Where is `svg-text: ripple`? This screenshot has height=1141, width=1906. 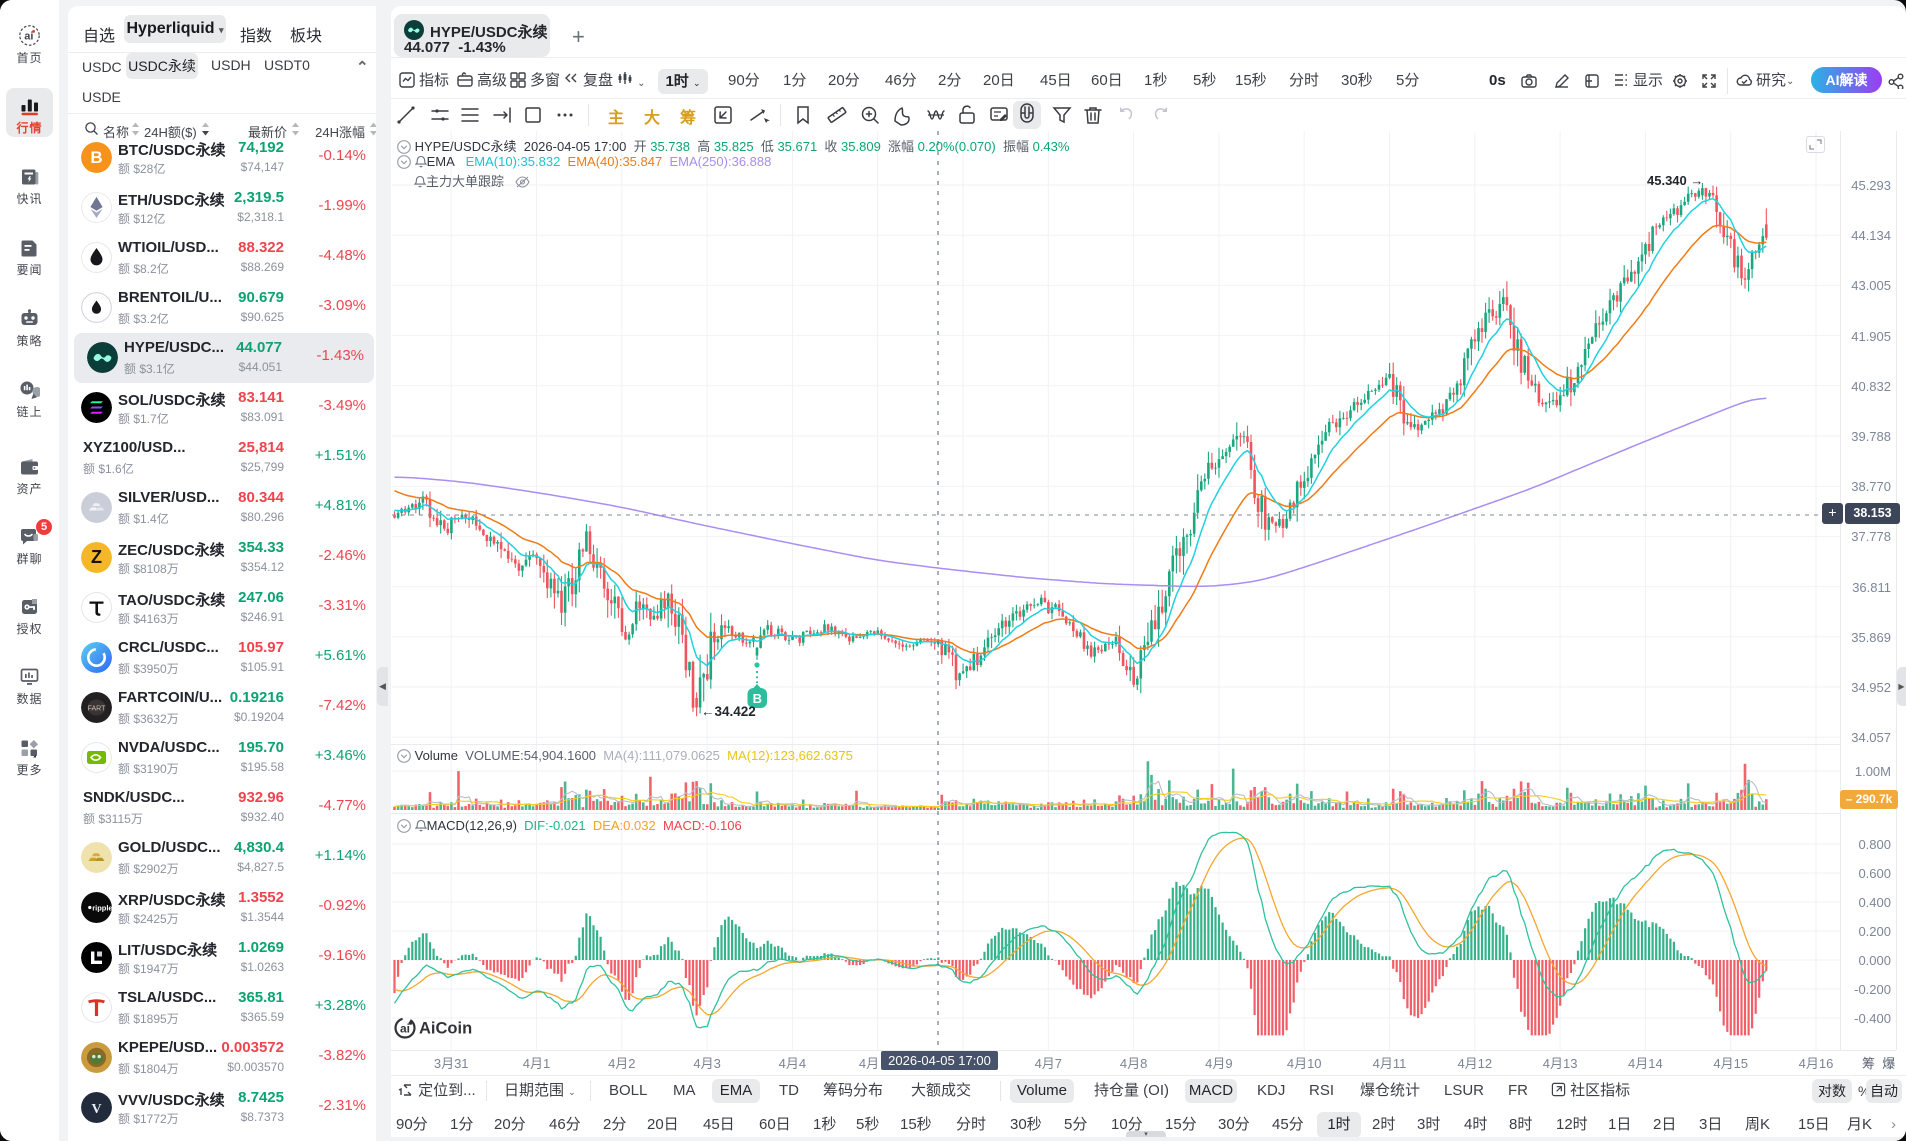
svg-text: ripple is located at coordinates (102, 907).